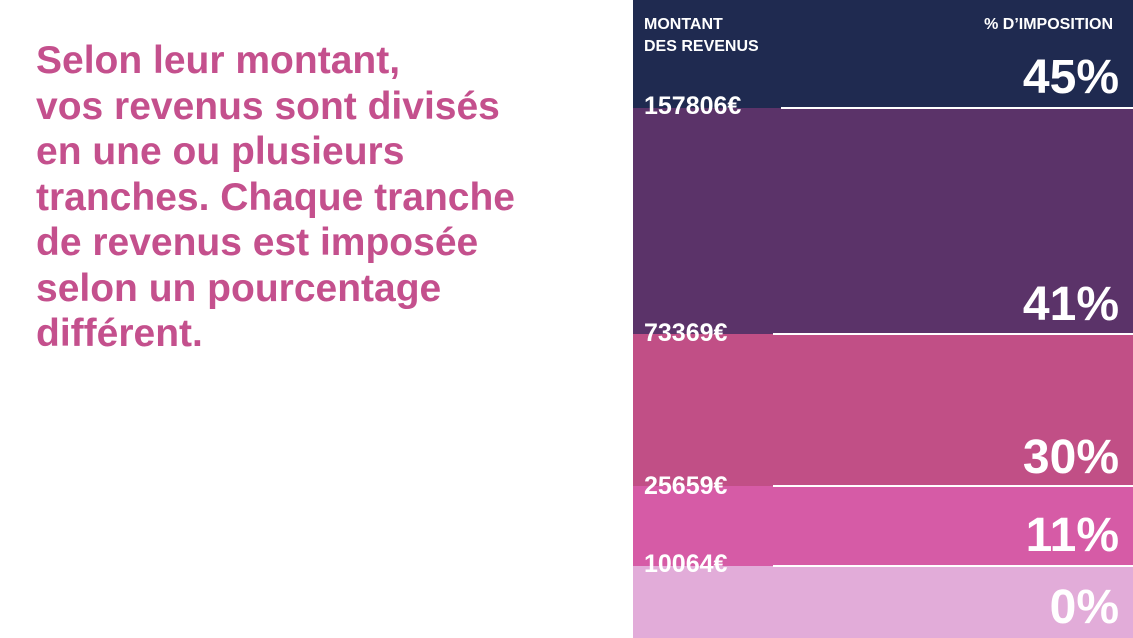 This screenshot has height=638, width=1133. Describe the element at coordinates (686, 564) in the screenshot. I see `threshold-label-10064: 10064€` at that location.